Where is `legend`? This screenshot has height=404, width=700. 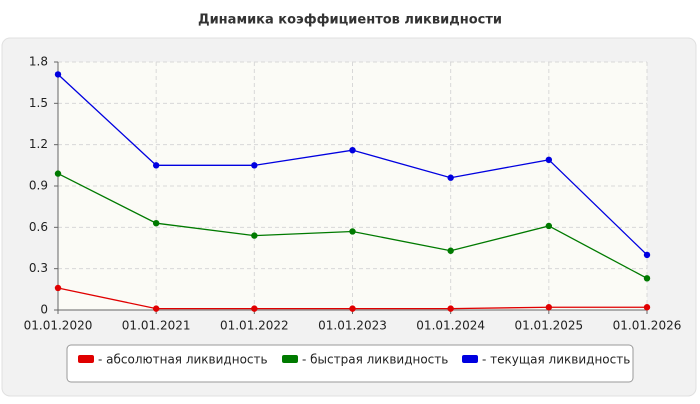 legend is located at coordinates (350, 363).